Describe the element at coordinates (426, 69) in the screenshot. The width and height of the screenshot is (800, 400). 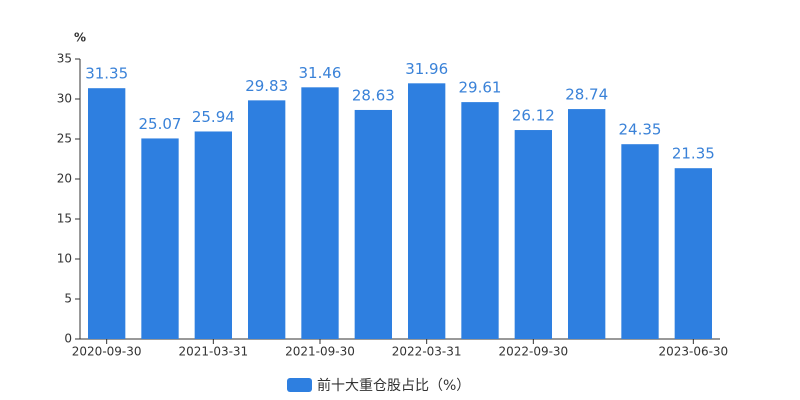
I see `value-label: 31.96` at that location.